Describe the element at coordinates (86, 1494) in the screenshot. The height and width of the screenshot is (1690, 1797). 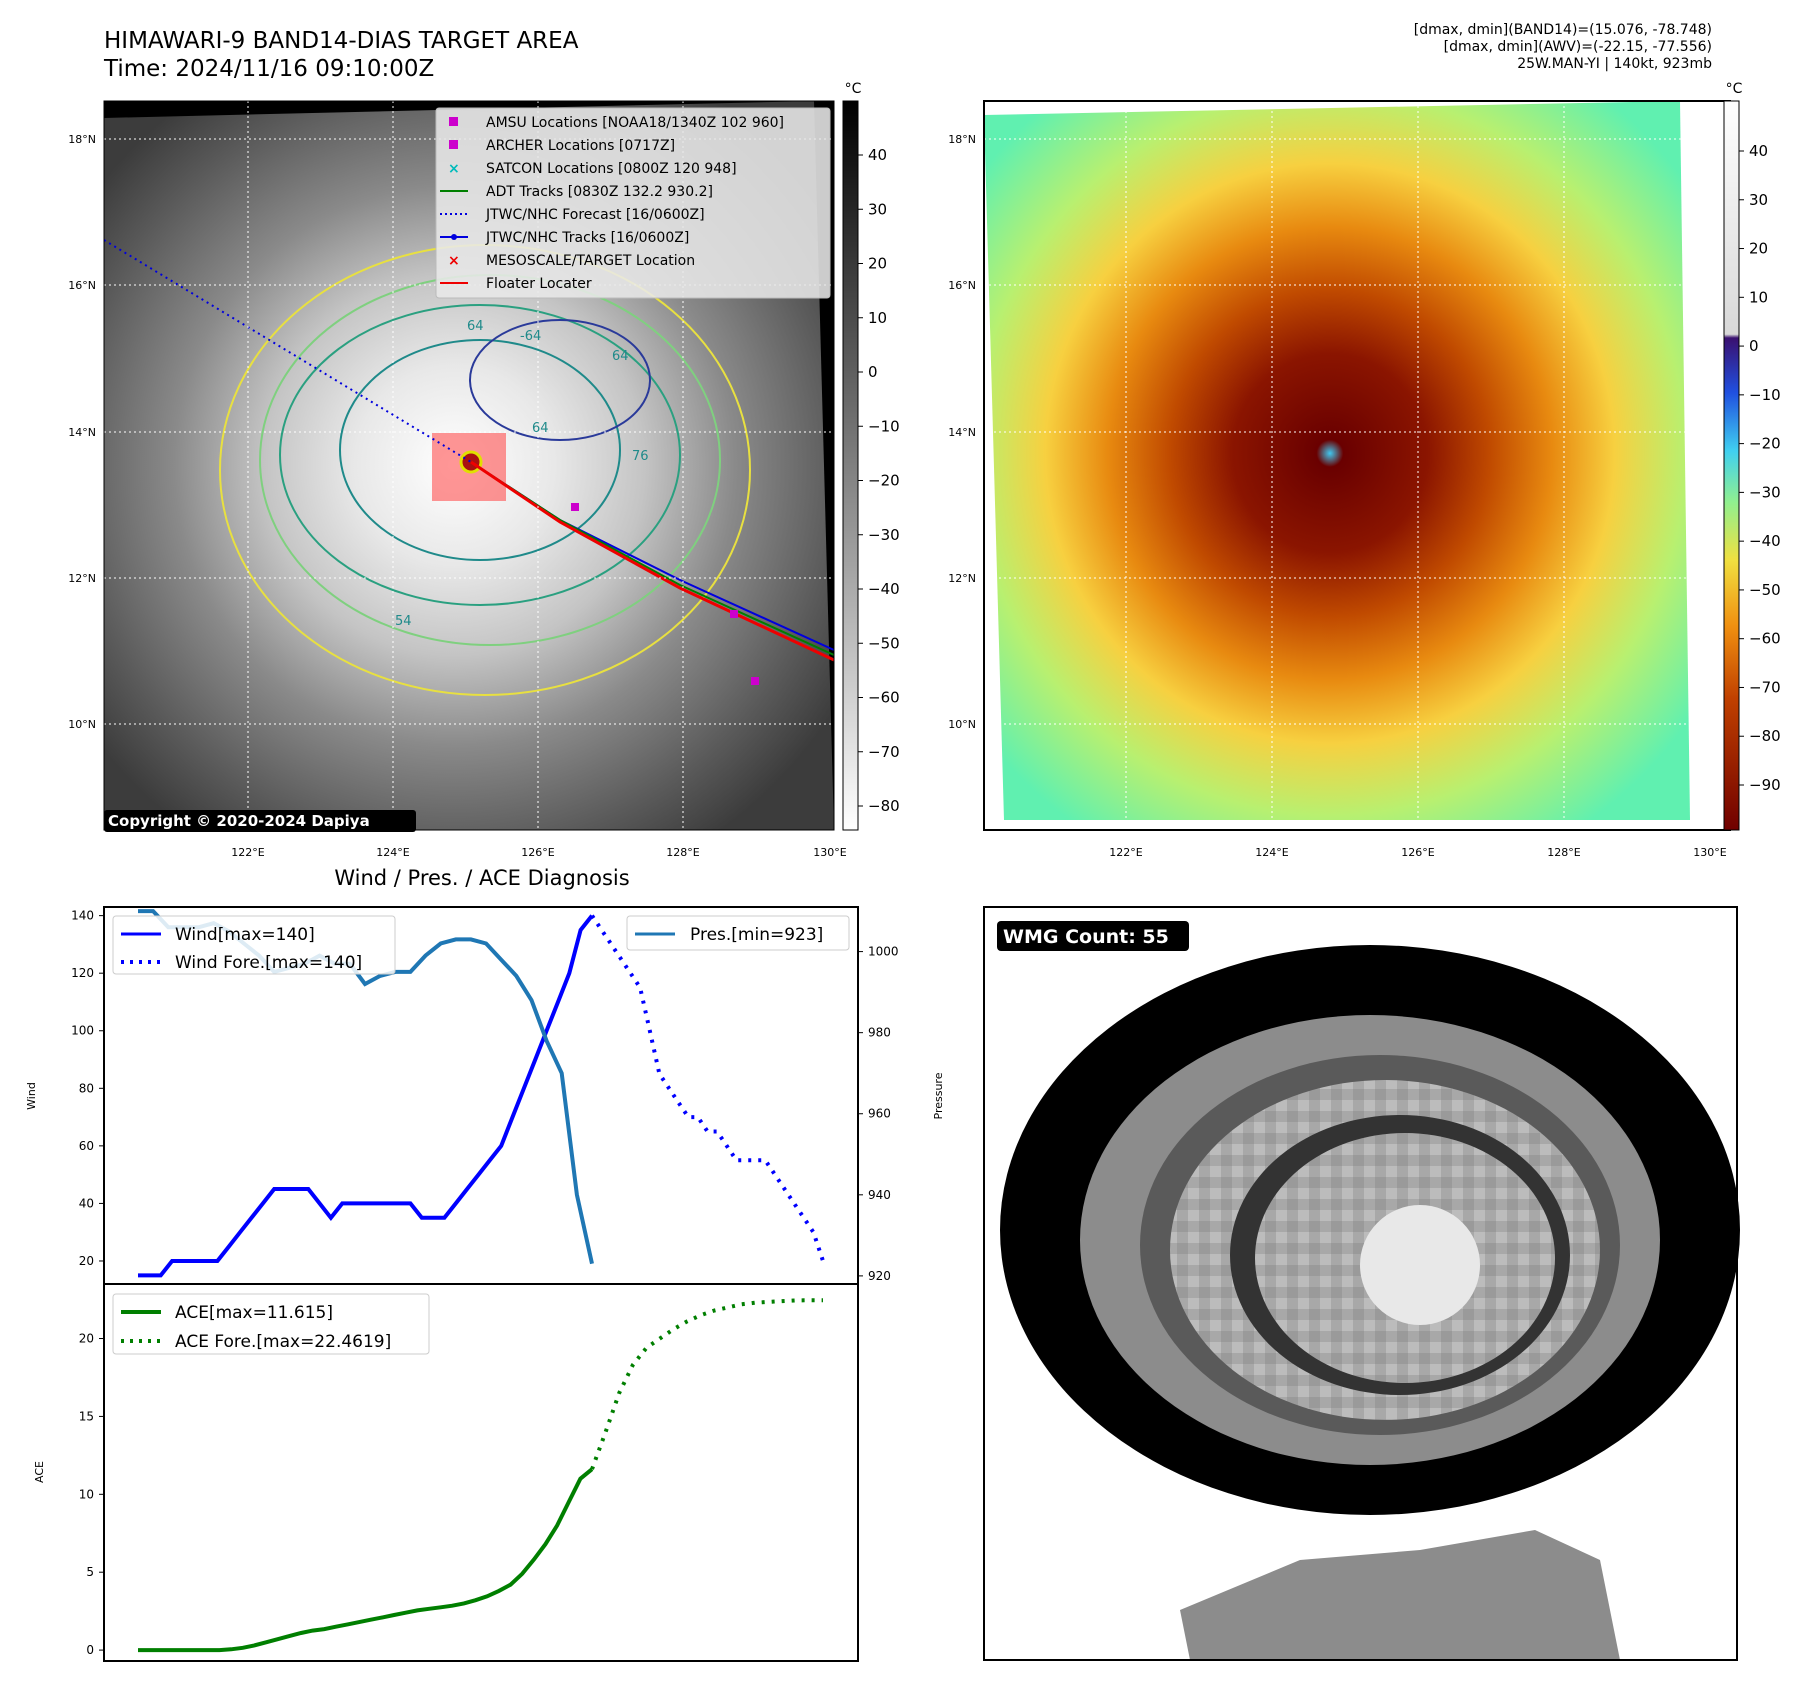
I see `ace-ytick-label: 10` at that location.